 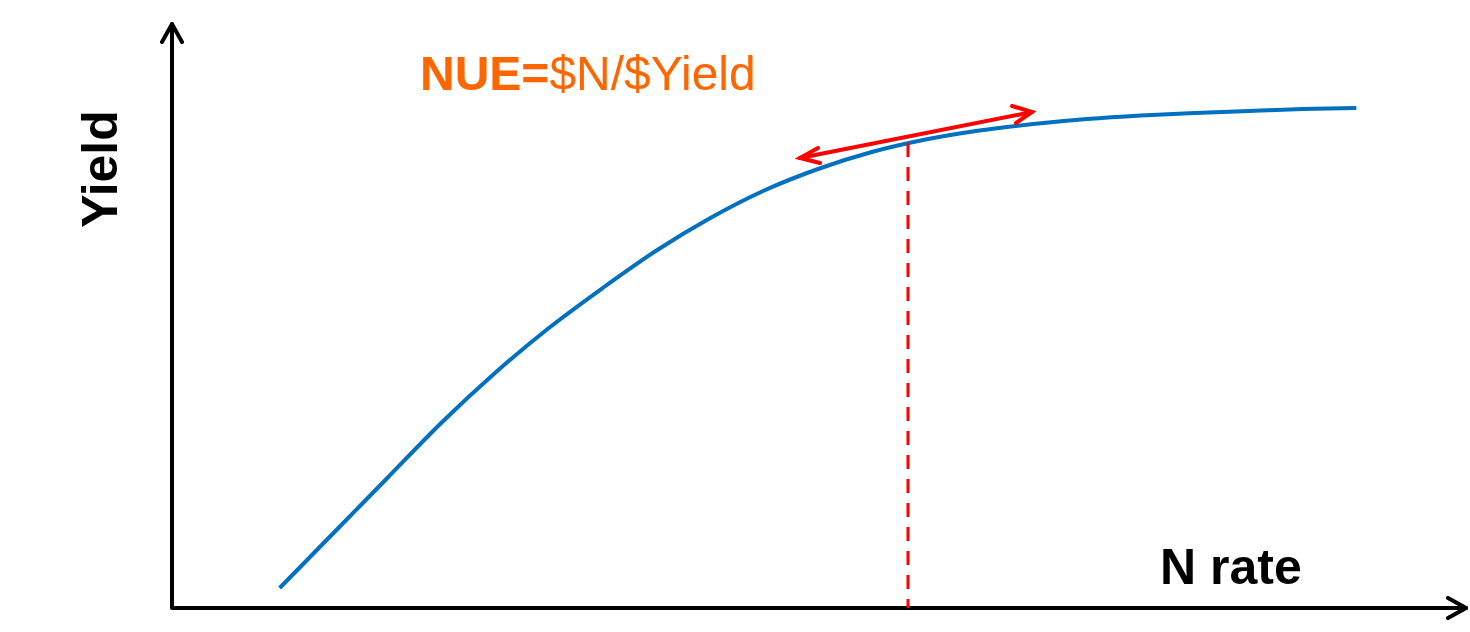 What do you see at coordinates (99, 169) in the screenshot?
I see `y-axis-title: Yield` at bounding box center [99, 169].